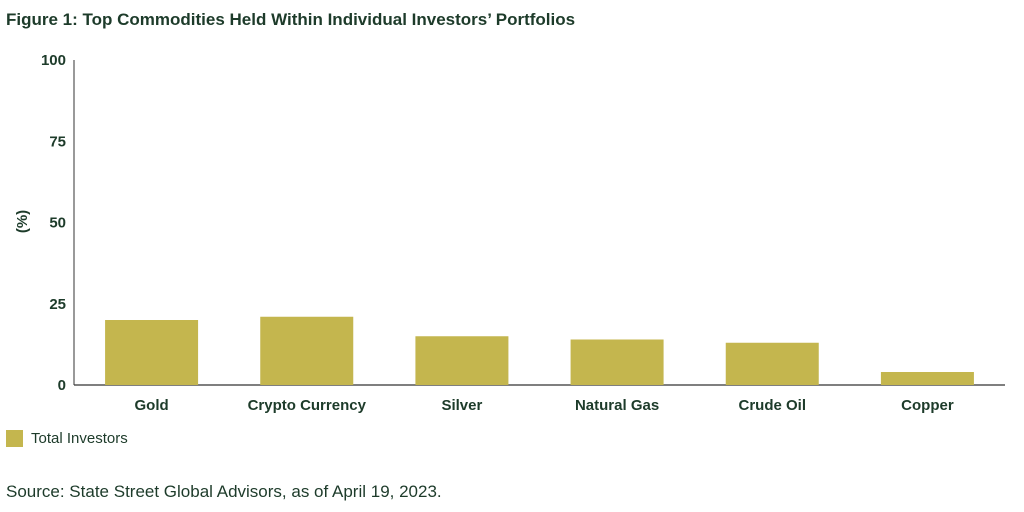 This screenshot has height=512, width=1024. Describe the element at coordinates (307, 405) in the screenshot. I see `x-tick-label: Crypto Currency` at that location.